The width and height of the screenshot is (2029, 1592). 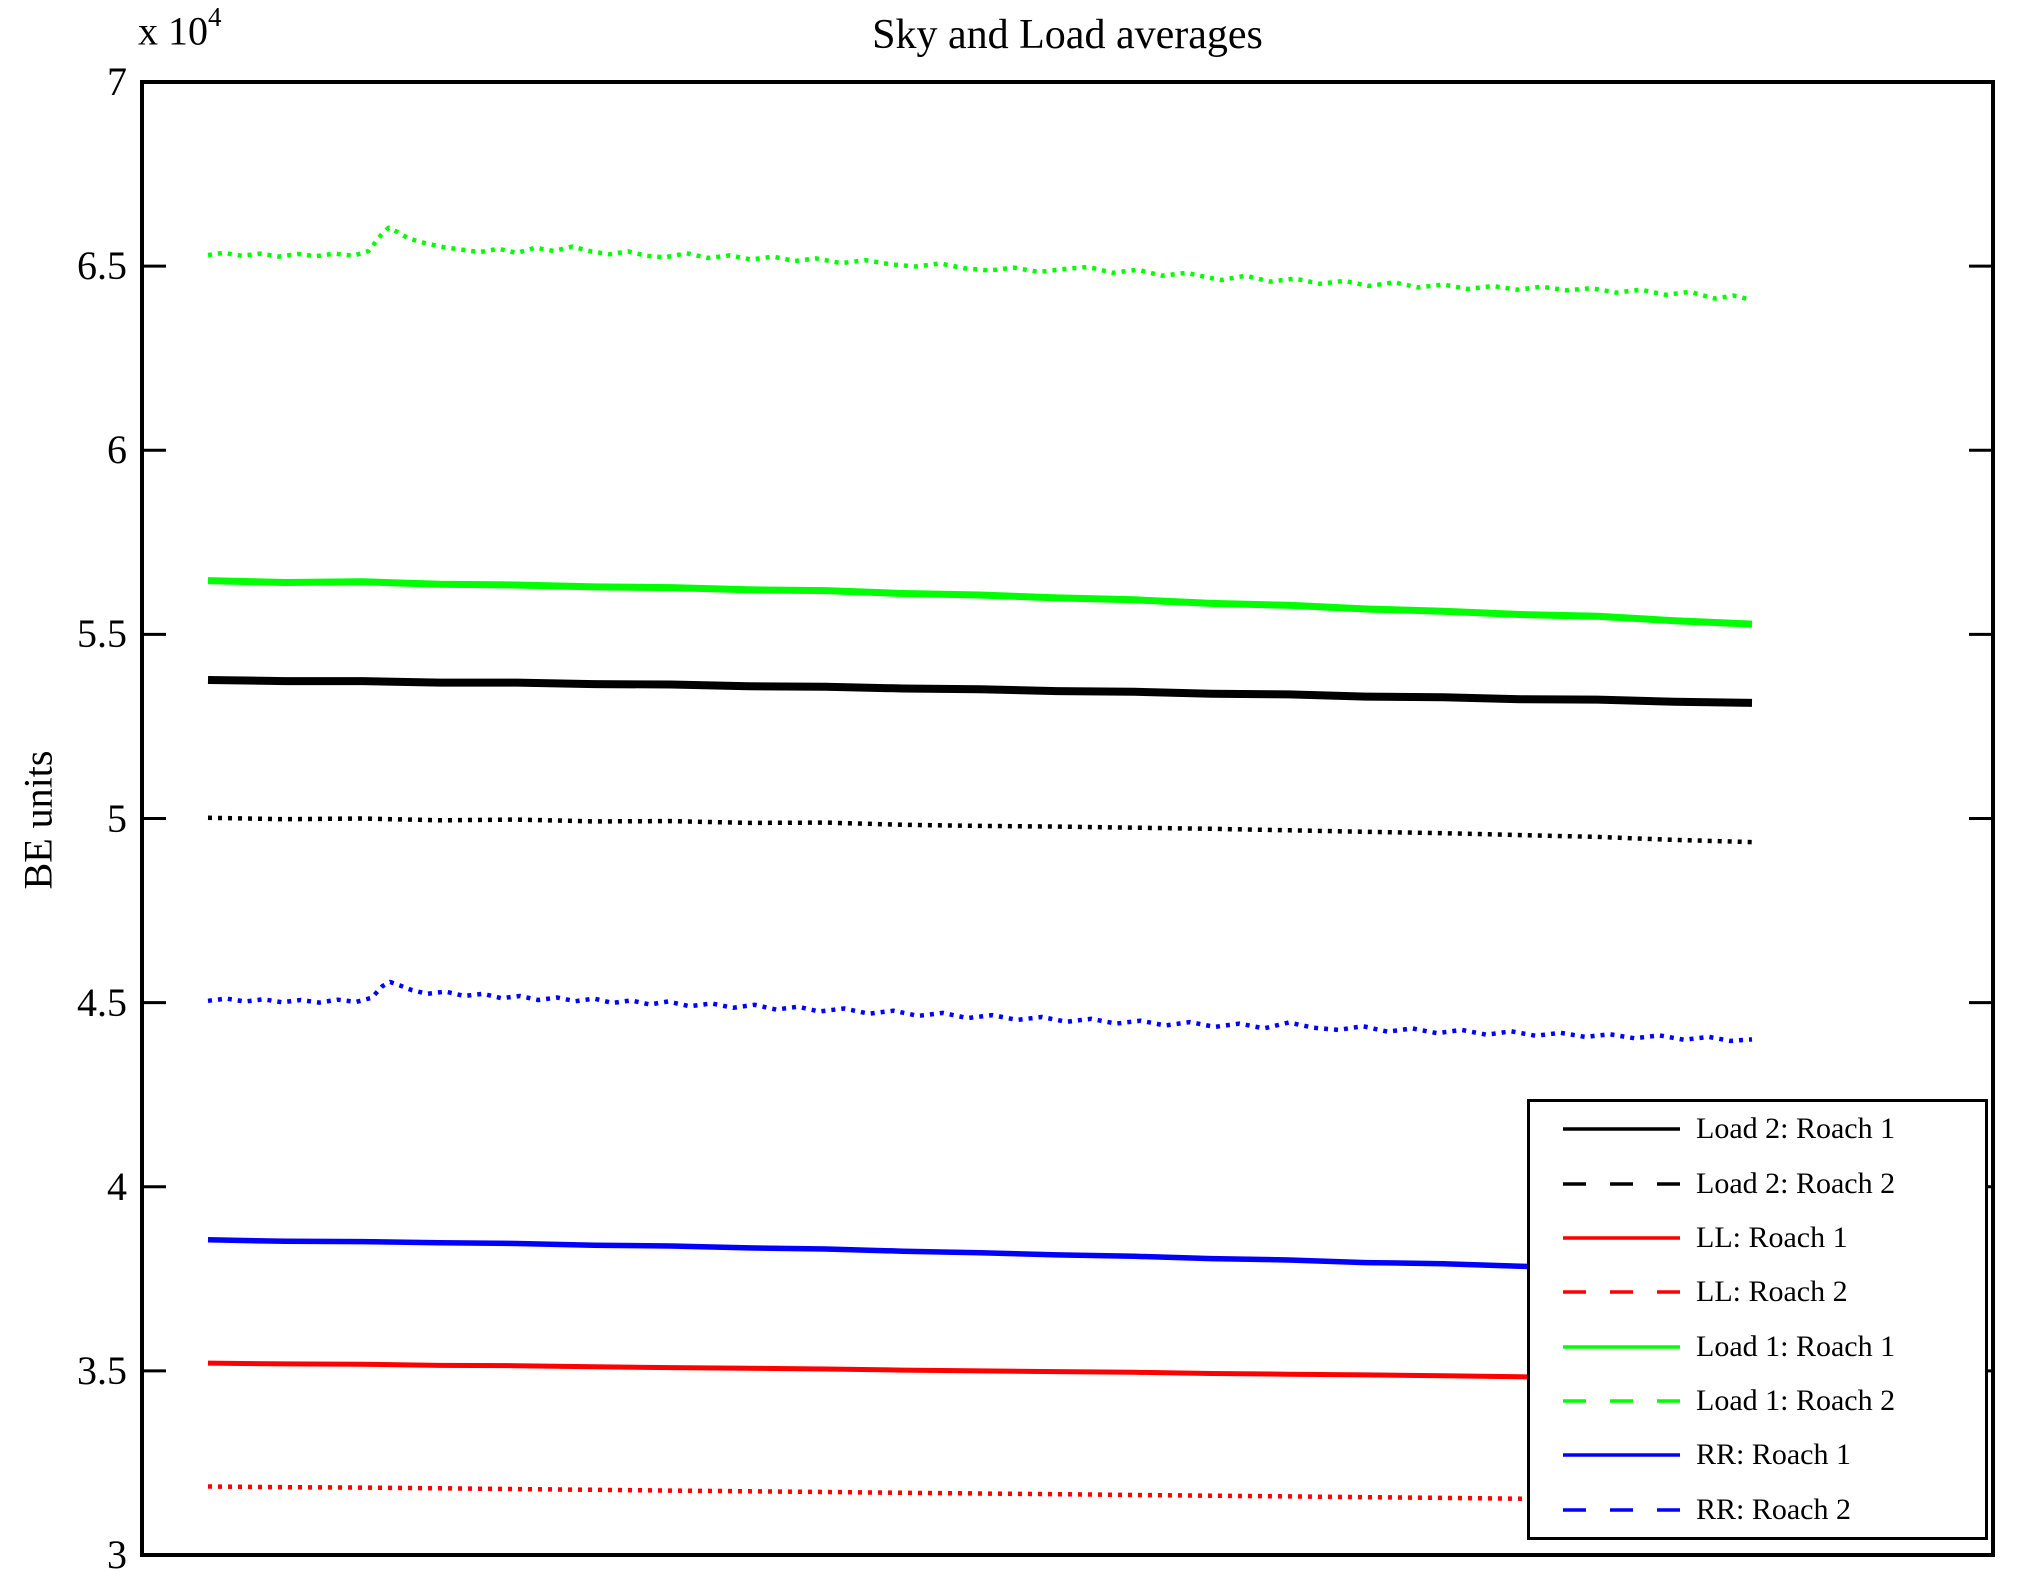 What do you see at coordinates (1773, 1509) in the screenshot?
I see `legend-label: RR: Roach 2` at bounding box center [1773, 1509].